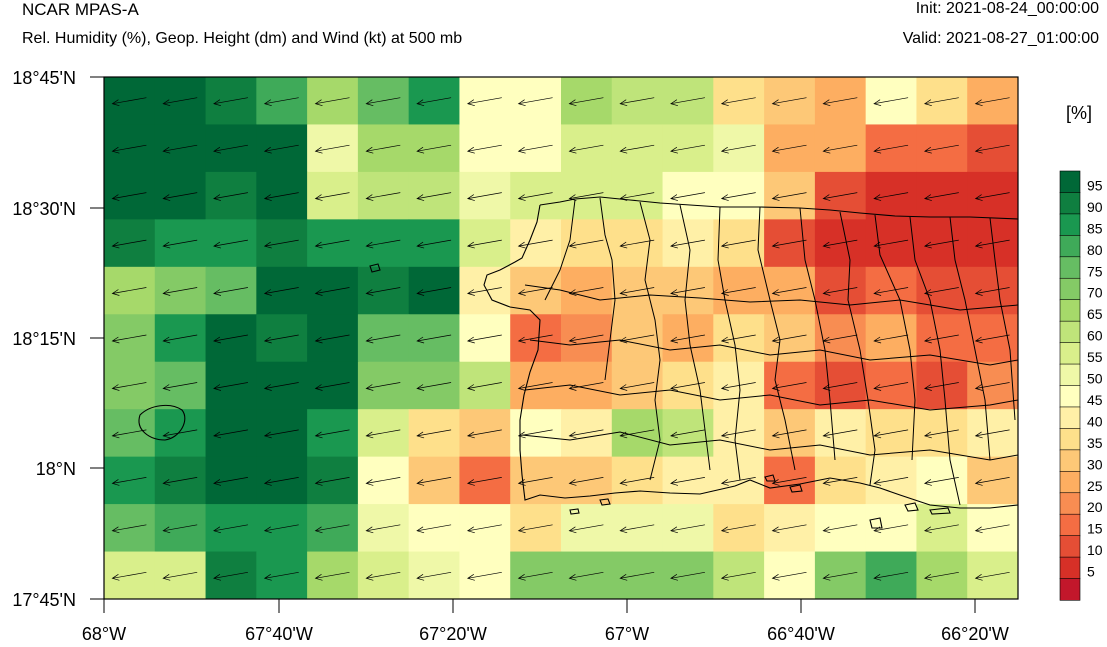 Image resolution: width=1107 pixels, height=647 pixels. I want to click on lat-label: 18°15'N, so click(44, 339).